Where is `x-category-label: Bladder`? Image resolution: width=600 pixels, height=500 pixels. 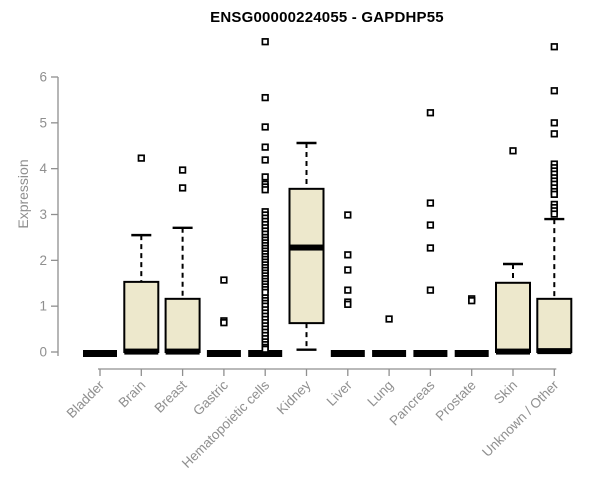 x-category-label: Bladder is located at coordinates (86, 399).